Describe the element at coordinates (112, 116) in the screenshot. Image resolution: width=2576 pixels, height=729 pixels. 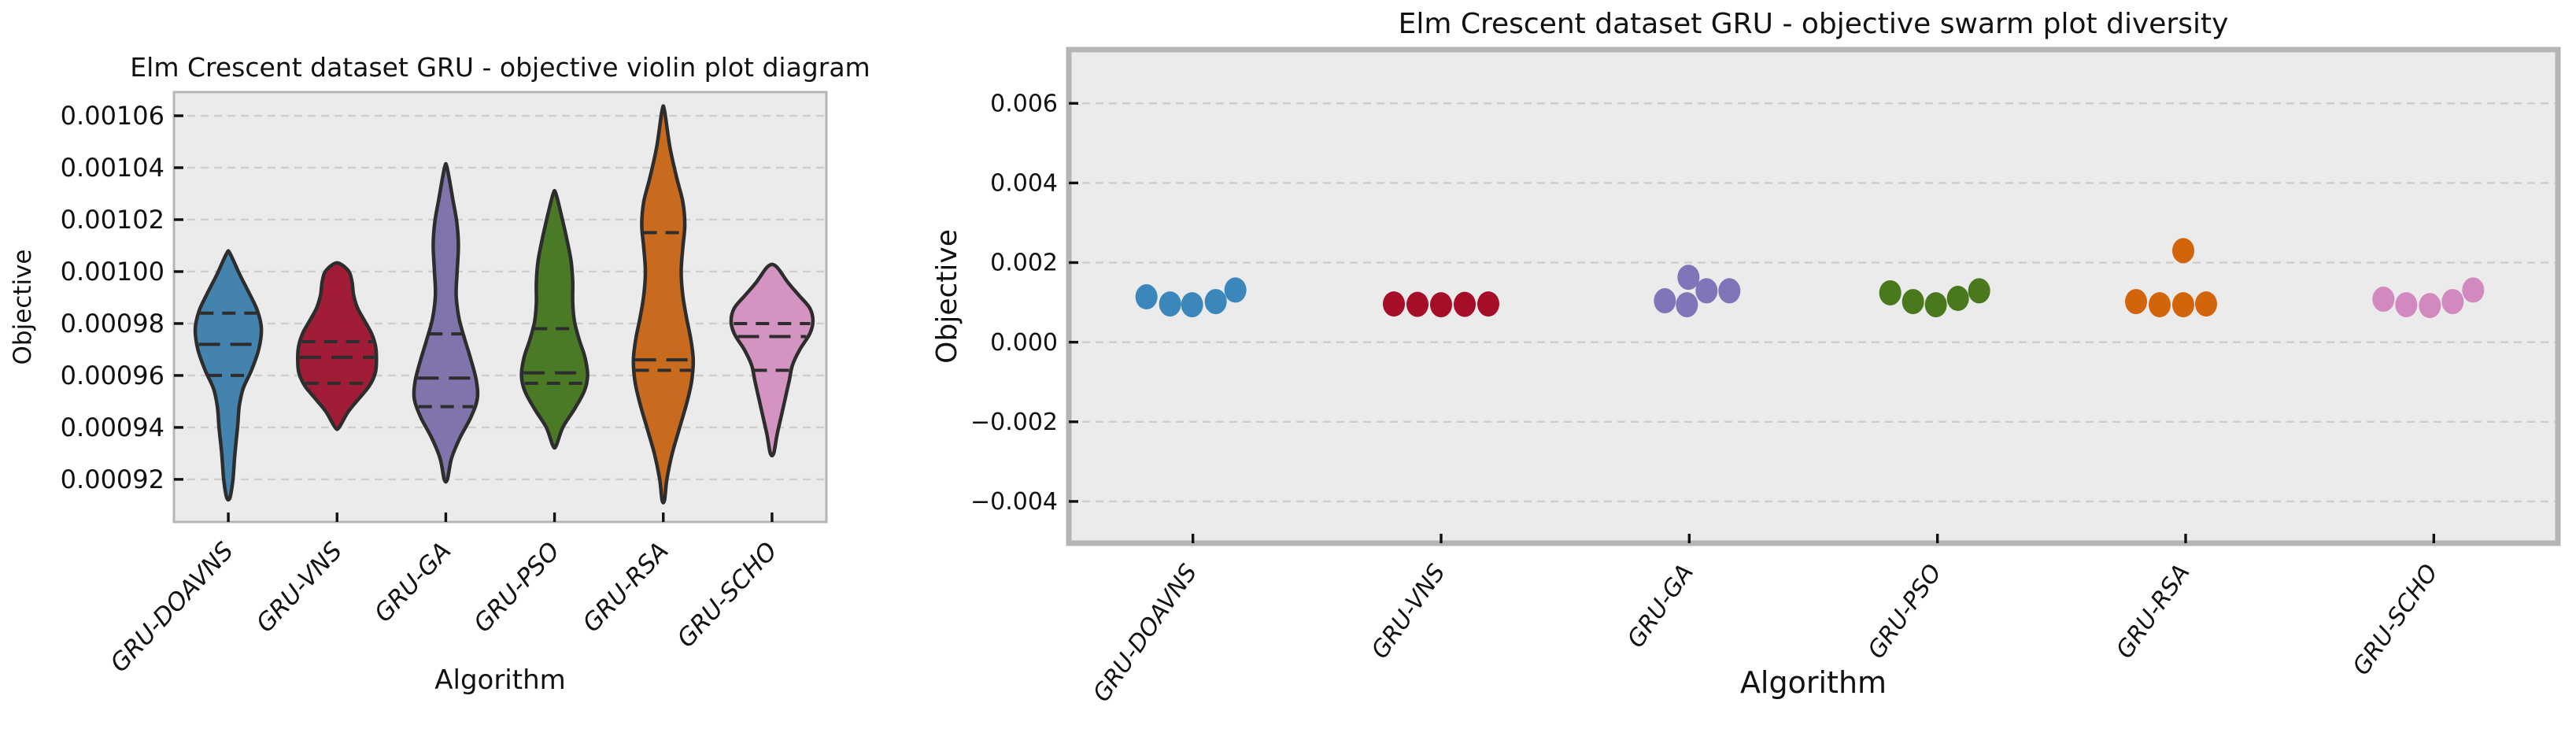
I see `y-tick-label: 0.00106` at that location.